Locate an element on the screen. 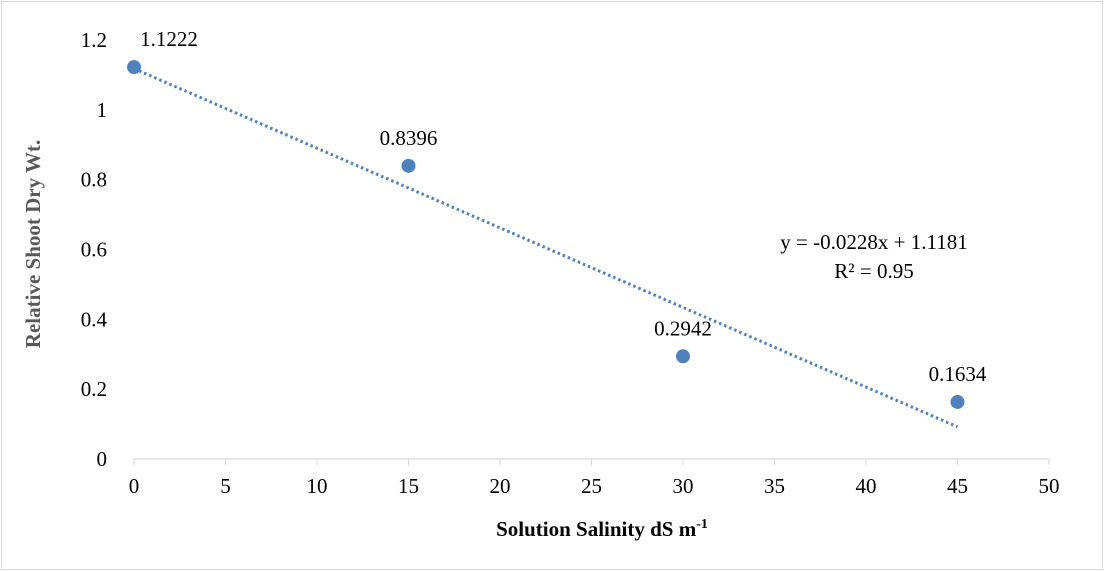 The height and width of the screenshot is (571, 1104). x-tick-label: 35 is located at coordinates (774, 486).